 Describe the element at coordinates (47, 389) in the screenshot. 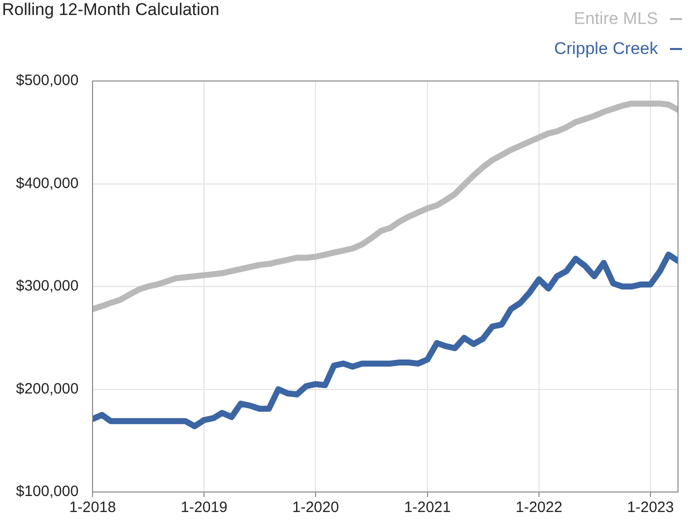

I see `y-tick-label: $200,000` at that location.